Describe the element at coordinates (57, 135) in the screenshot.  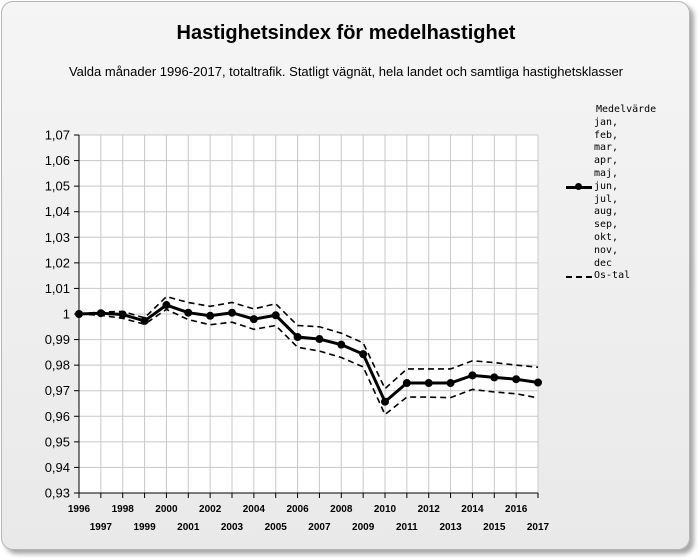
I see `y-tick-label: 1,07` at that location.